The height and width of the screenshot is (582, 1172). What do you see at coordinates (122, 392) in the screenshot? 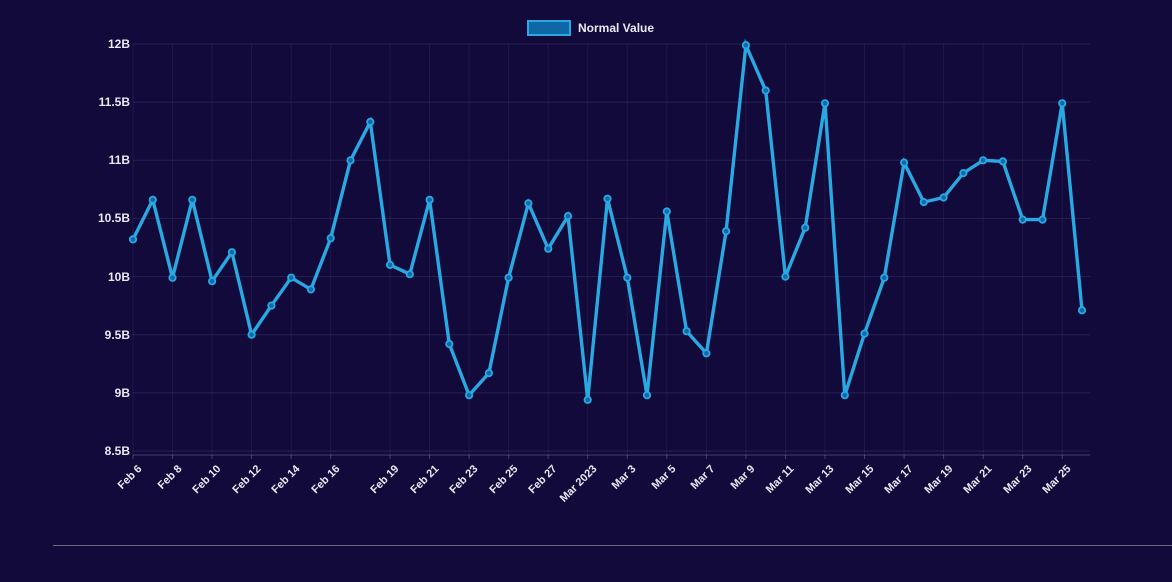
I see `y-axis-label: 9B` at bounding box center [122, 392].